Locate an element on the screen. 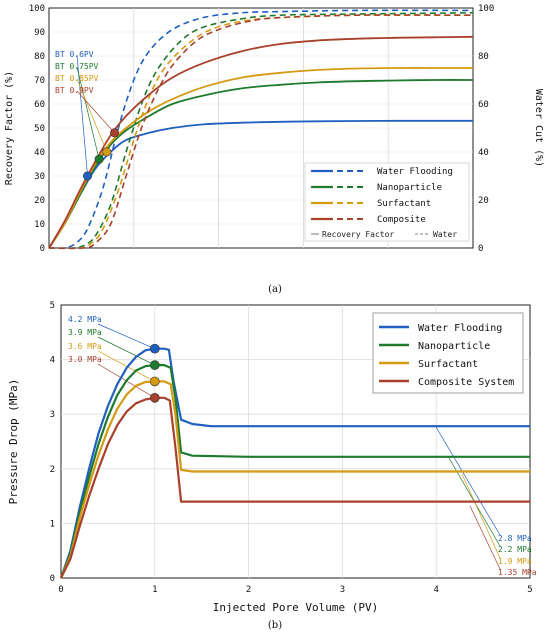 The image size is (550, 633). panel-a-breakthrough-markers: BT 0.6PV BT 0.75PV BT 0.85PV BT 0.9PV is located at coordinates (87, 115).